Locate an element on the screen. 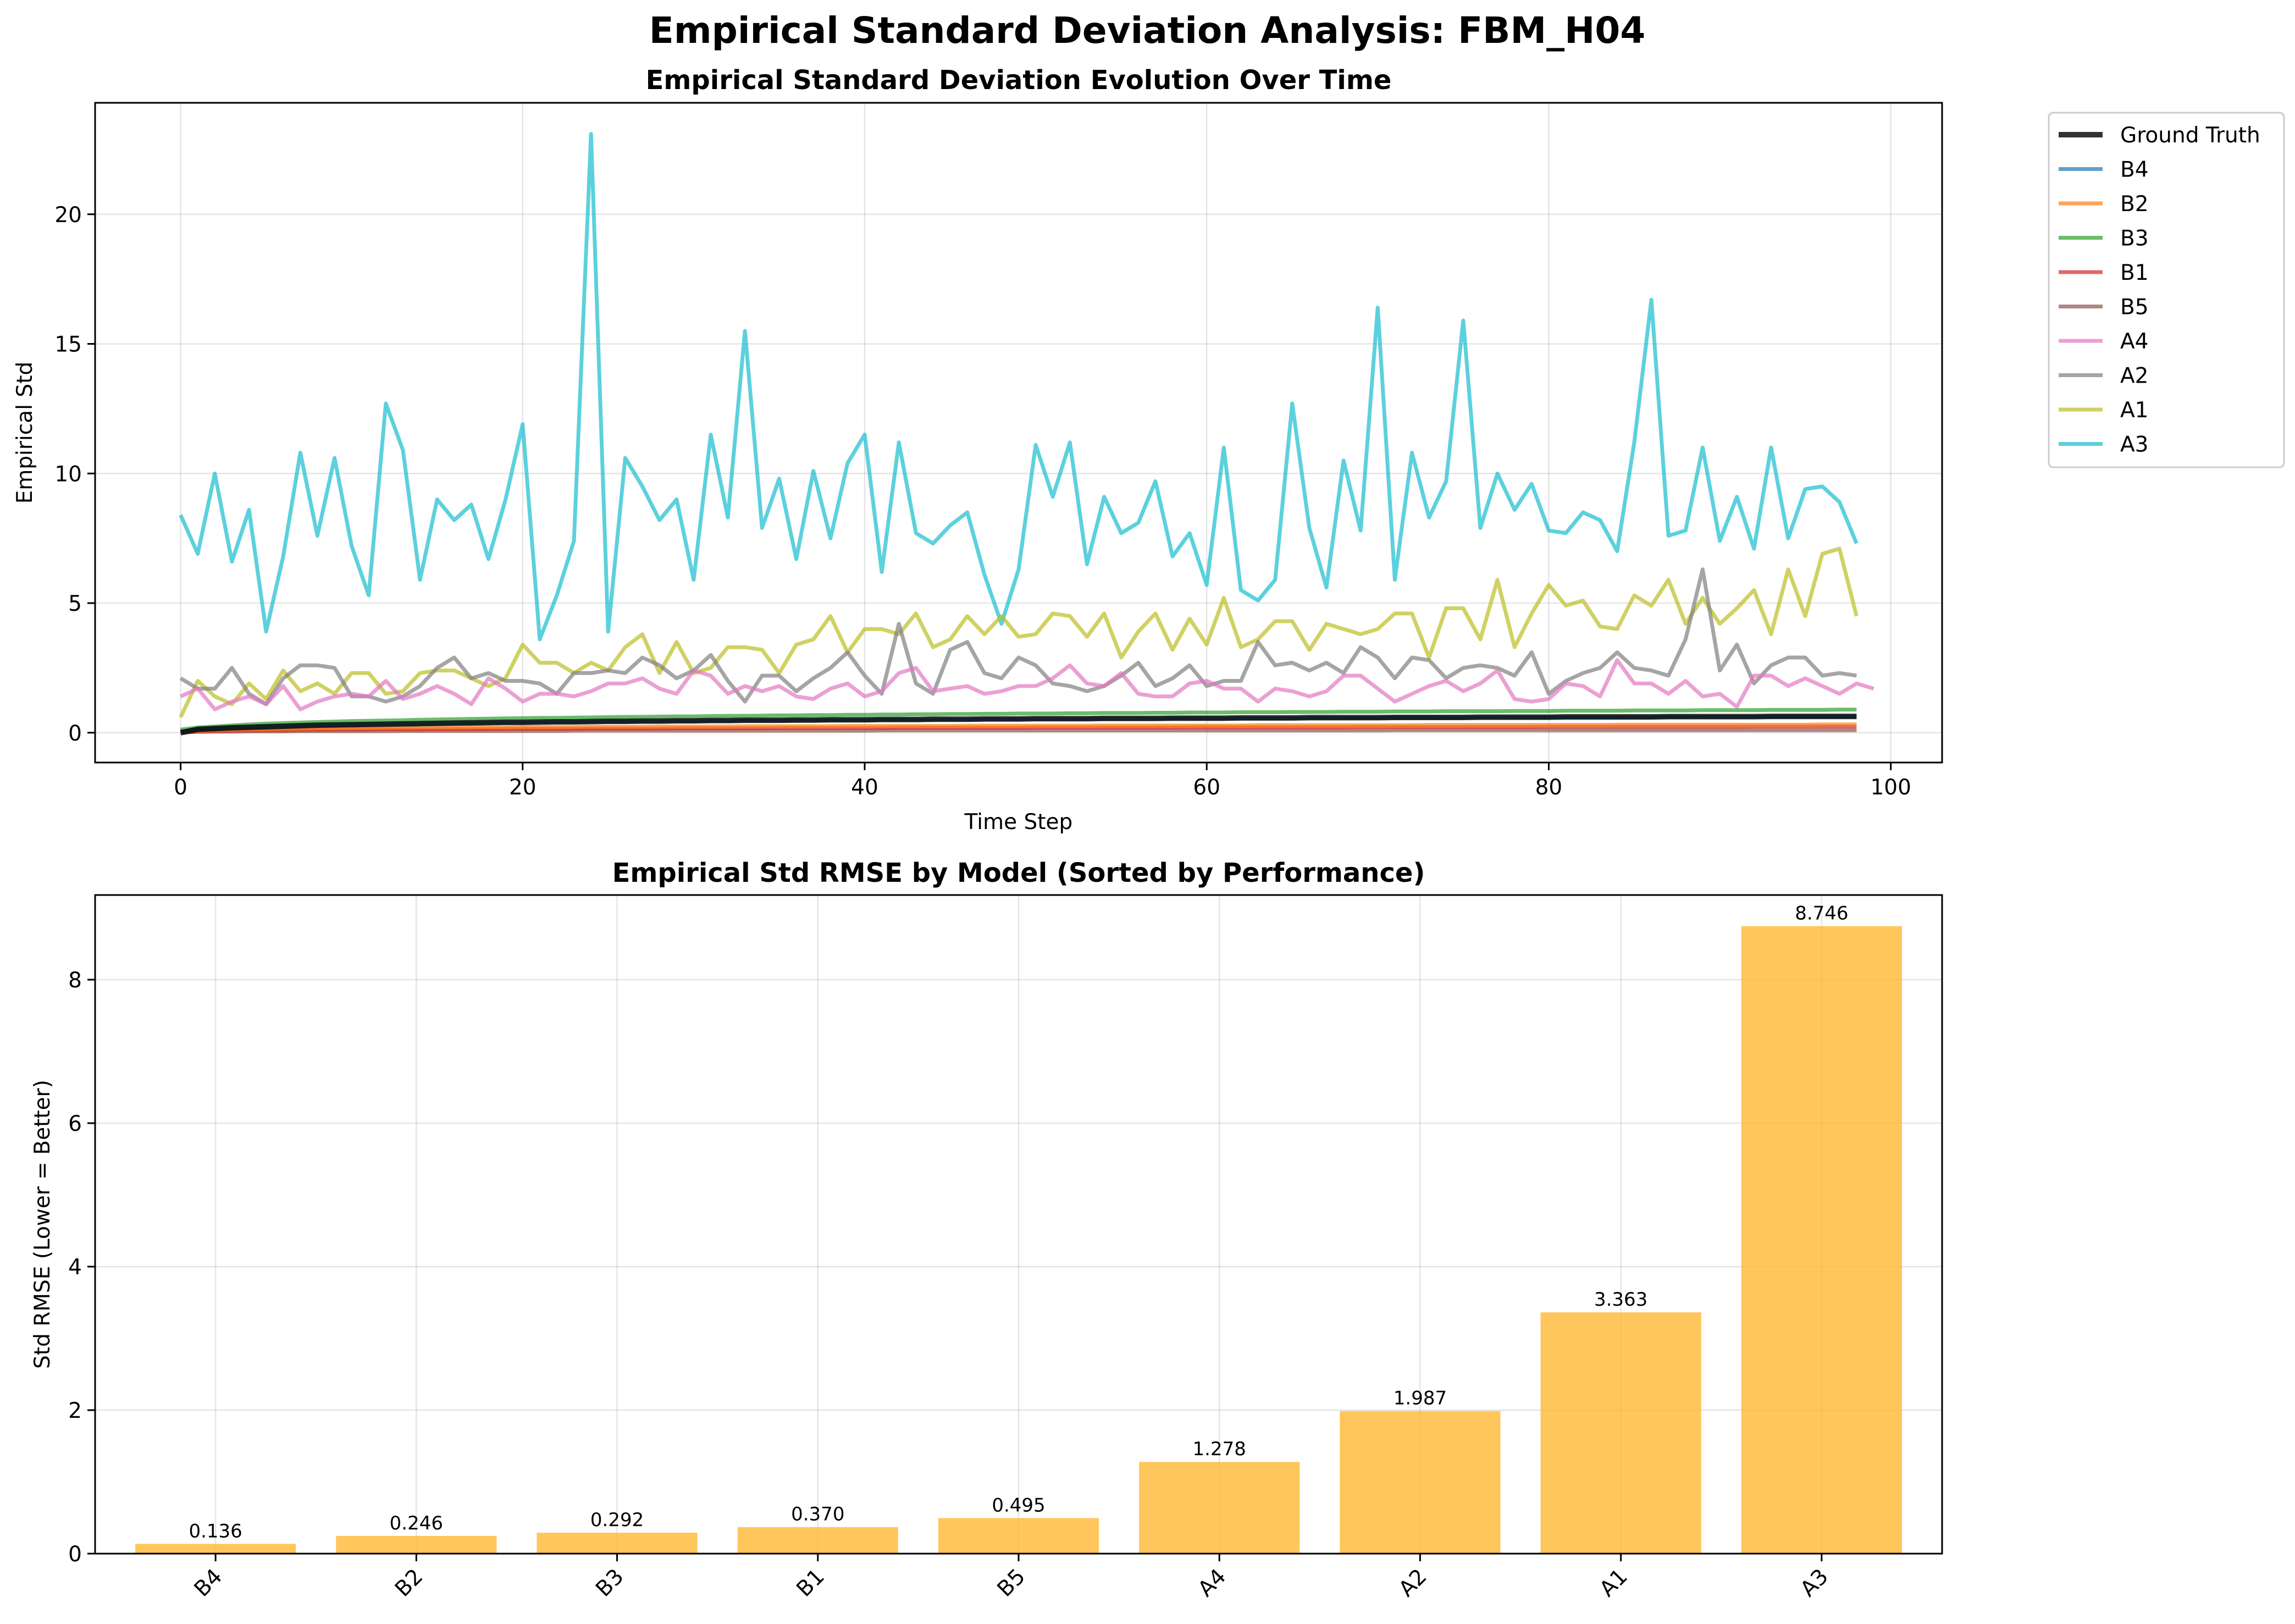 The height and width of the screenshot is (1624, 2295). legend-label: B3 is located at coordinates (2134, 239).